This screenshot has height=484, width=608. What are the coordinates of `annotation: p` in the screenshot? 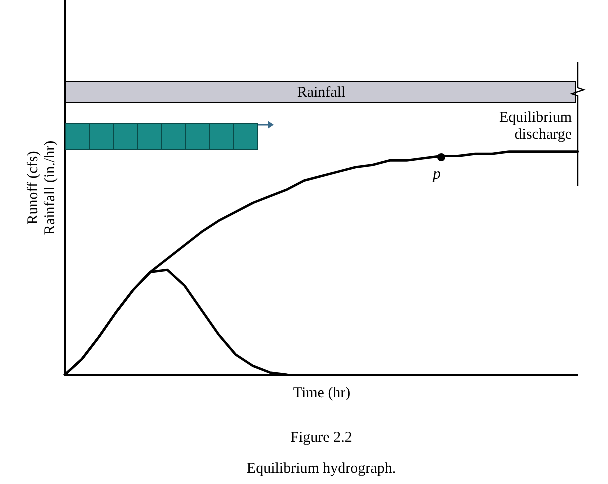 It's located at (436, 174).